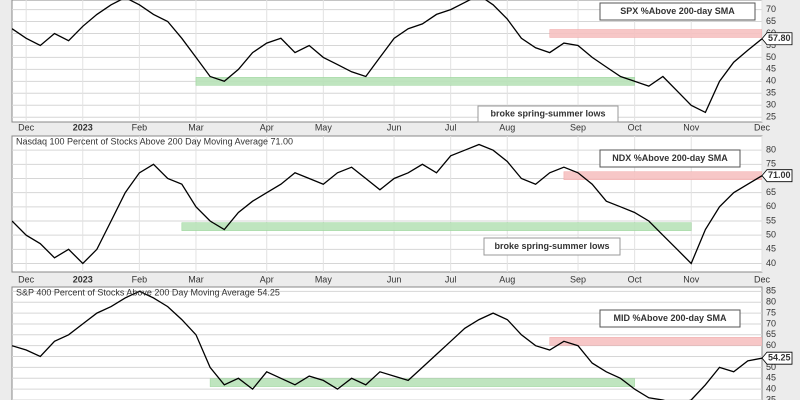 The height and width of the screenshot is (400, 800). What do you see at coordinates (771, 105) in the screenshot?
I see `y-tick-label: 30` at bounding box center [771, 105].